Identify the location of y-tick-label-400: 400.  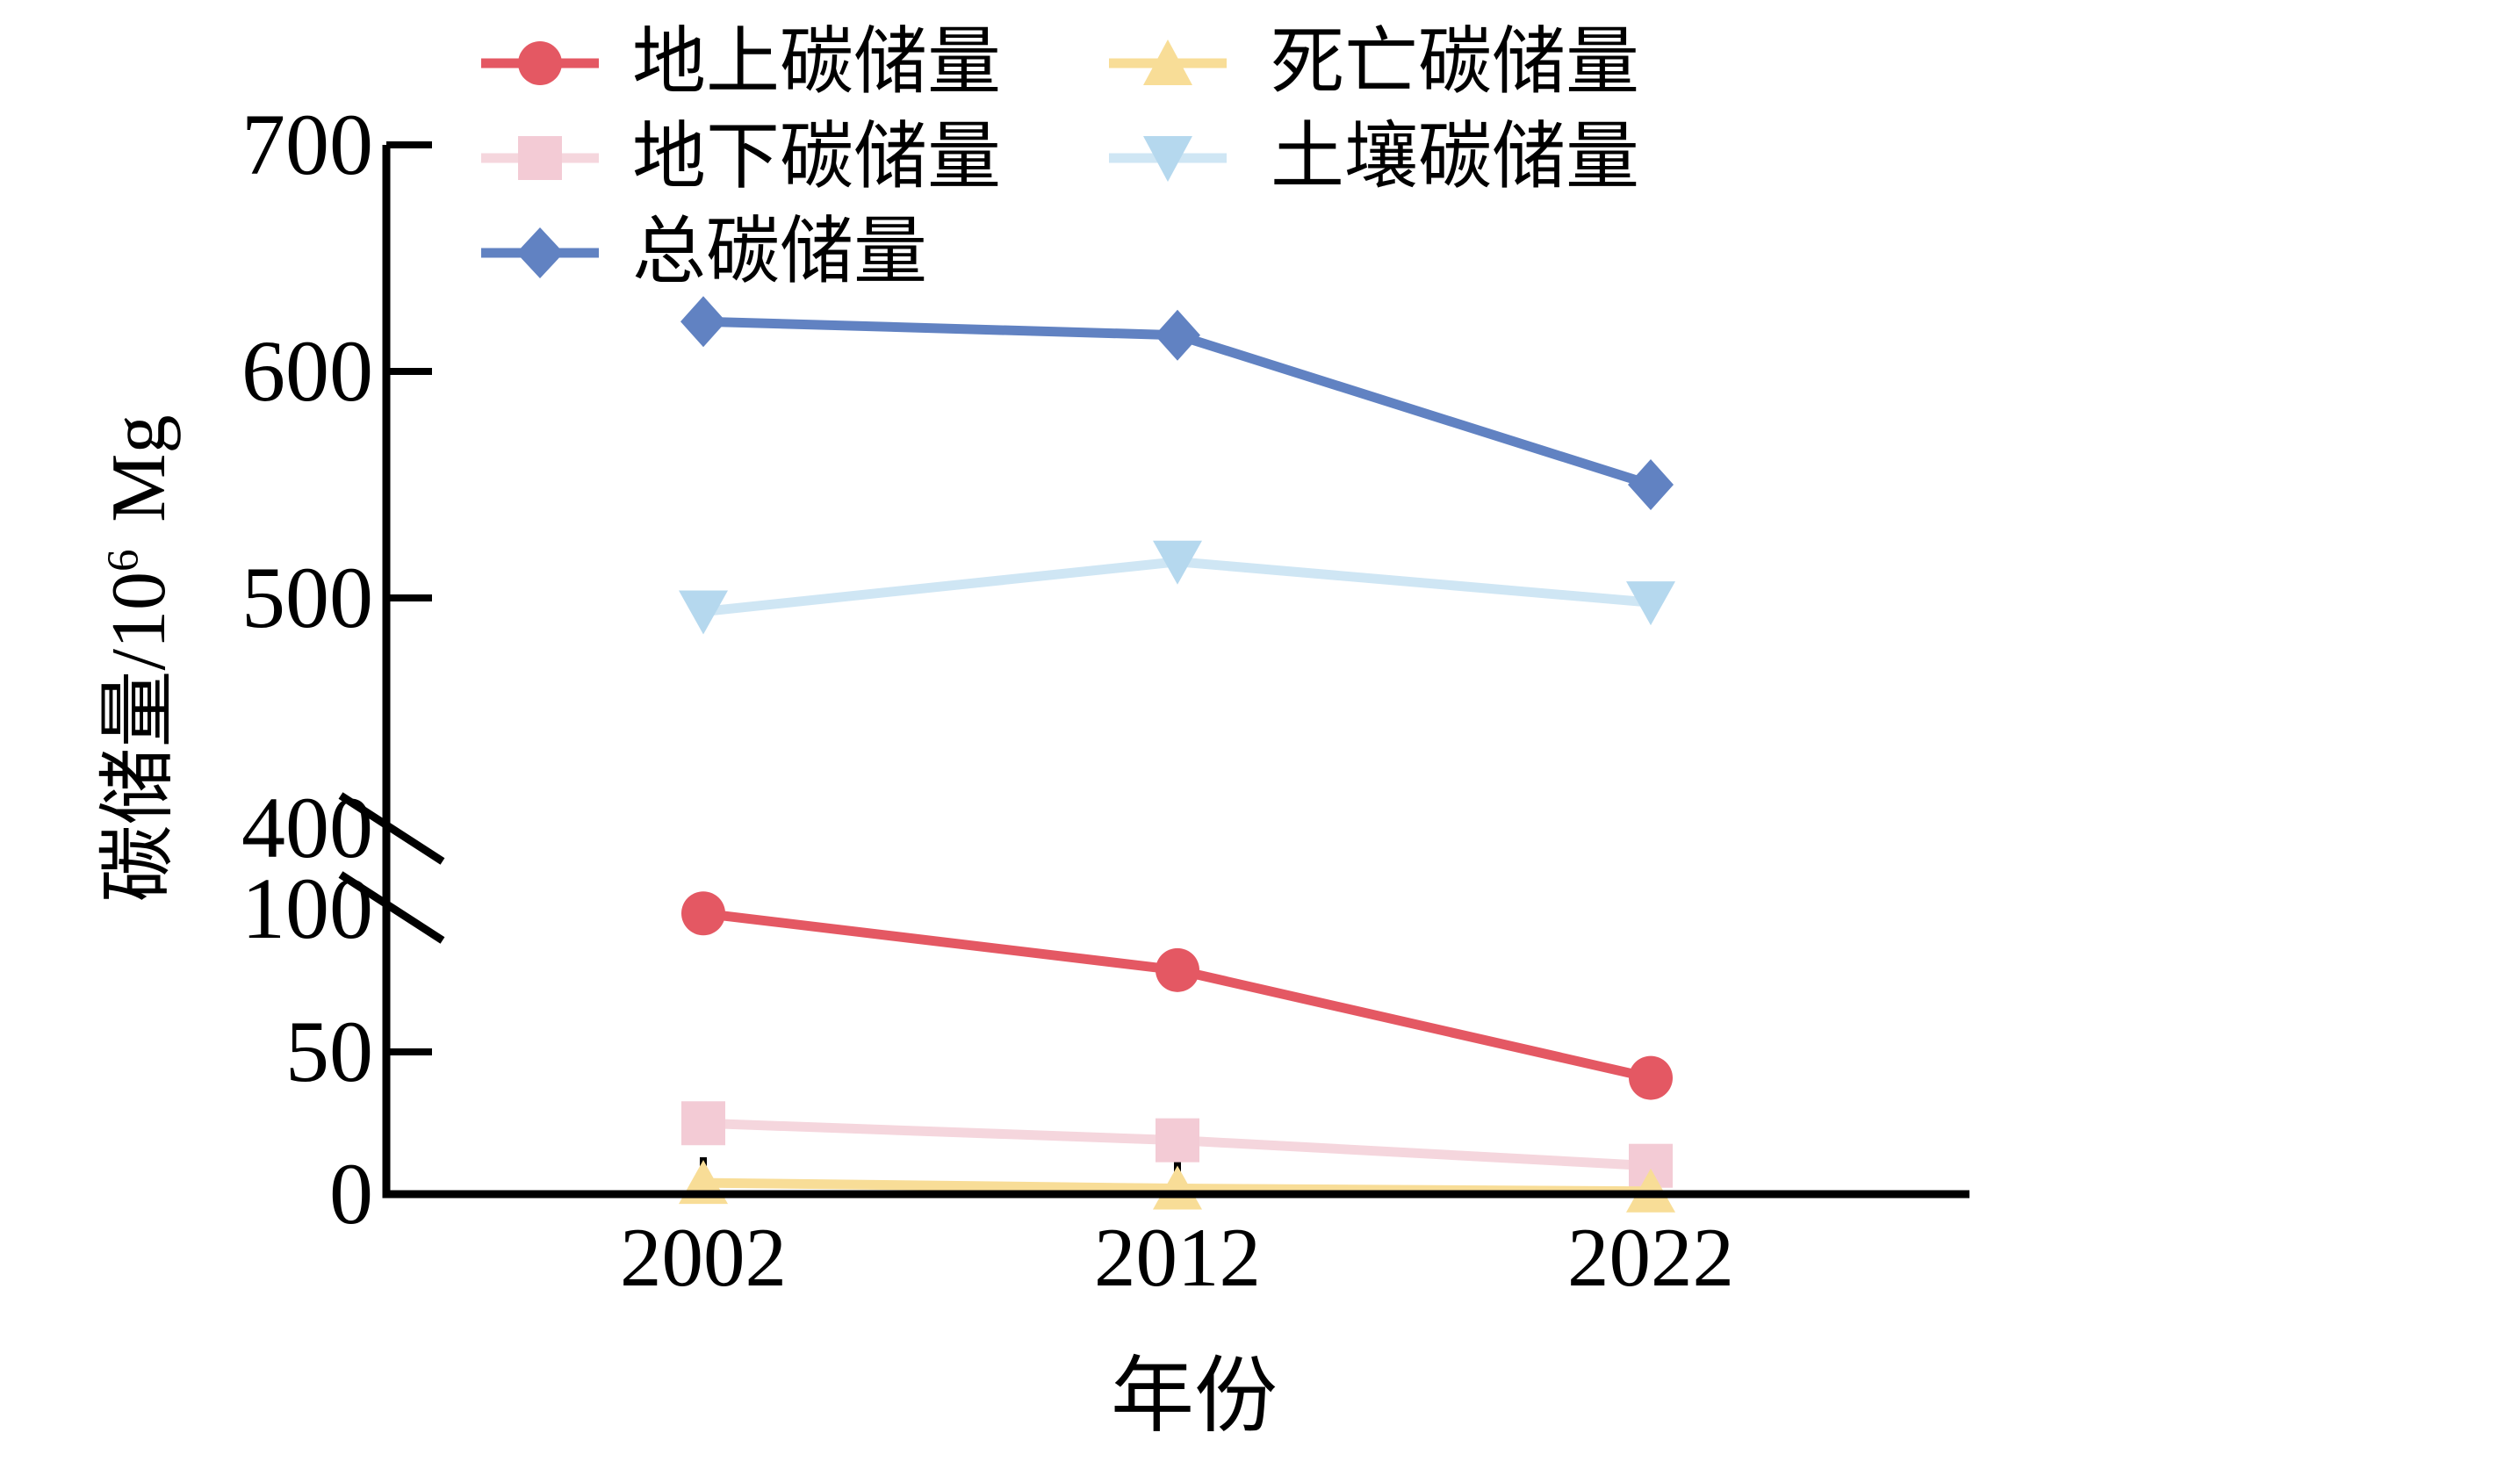
(307, 827).